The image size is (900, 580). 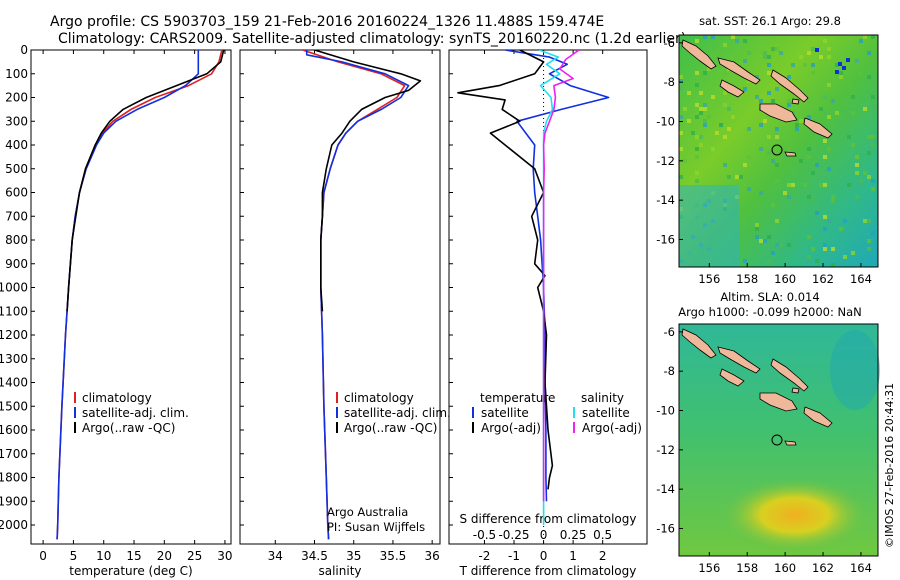 I want to click on difference-x-tick-label: -1, so click(x=514, y=556).